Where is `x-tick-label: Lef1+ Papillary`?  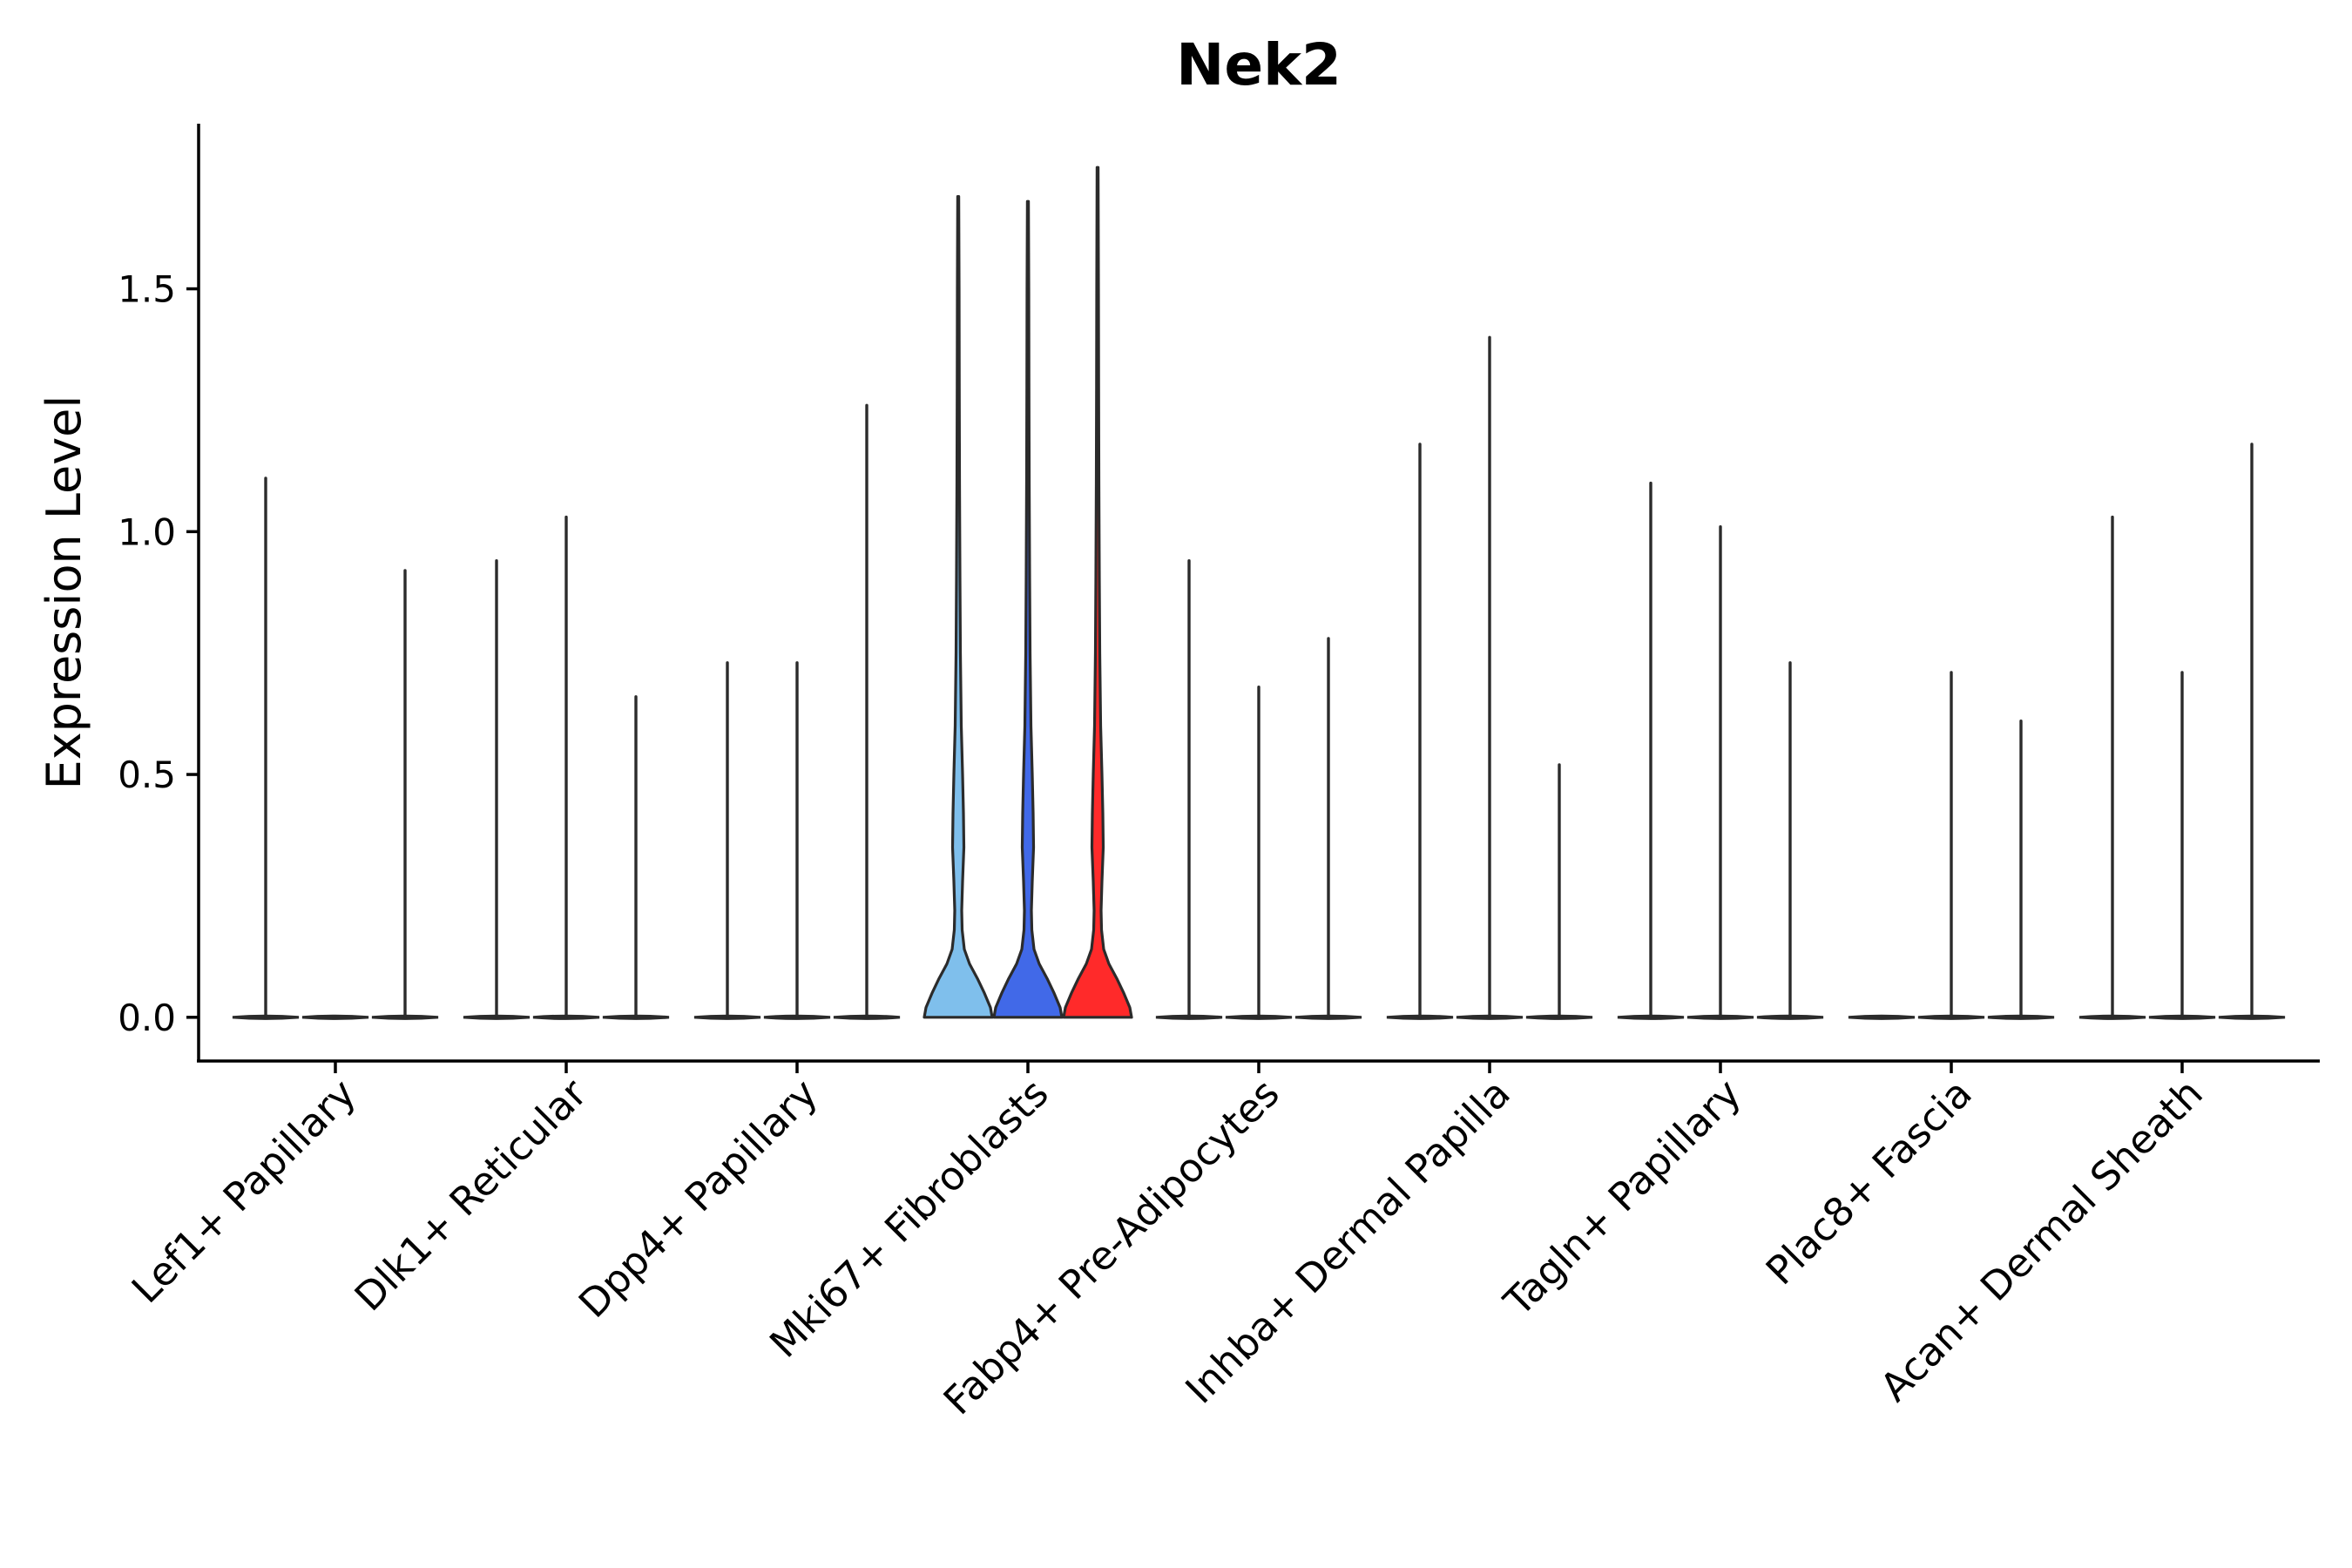
x-tick-label: Lef1+ Papillary is located at coordinates (244, 1191).